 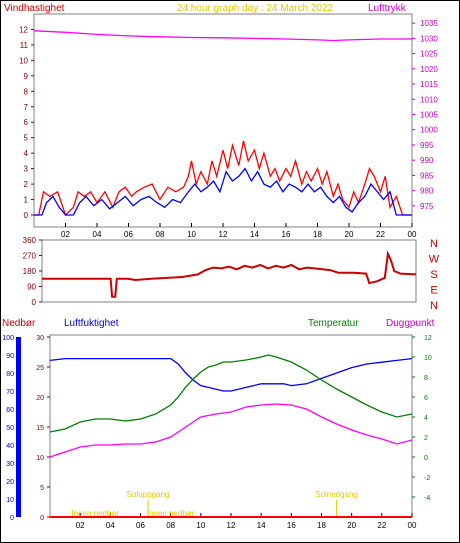 What do you see at coordinates (427, 498) in the screenshot?
I see `temperature-y-tick-label: -4` at bounding box center [427, 498].